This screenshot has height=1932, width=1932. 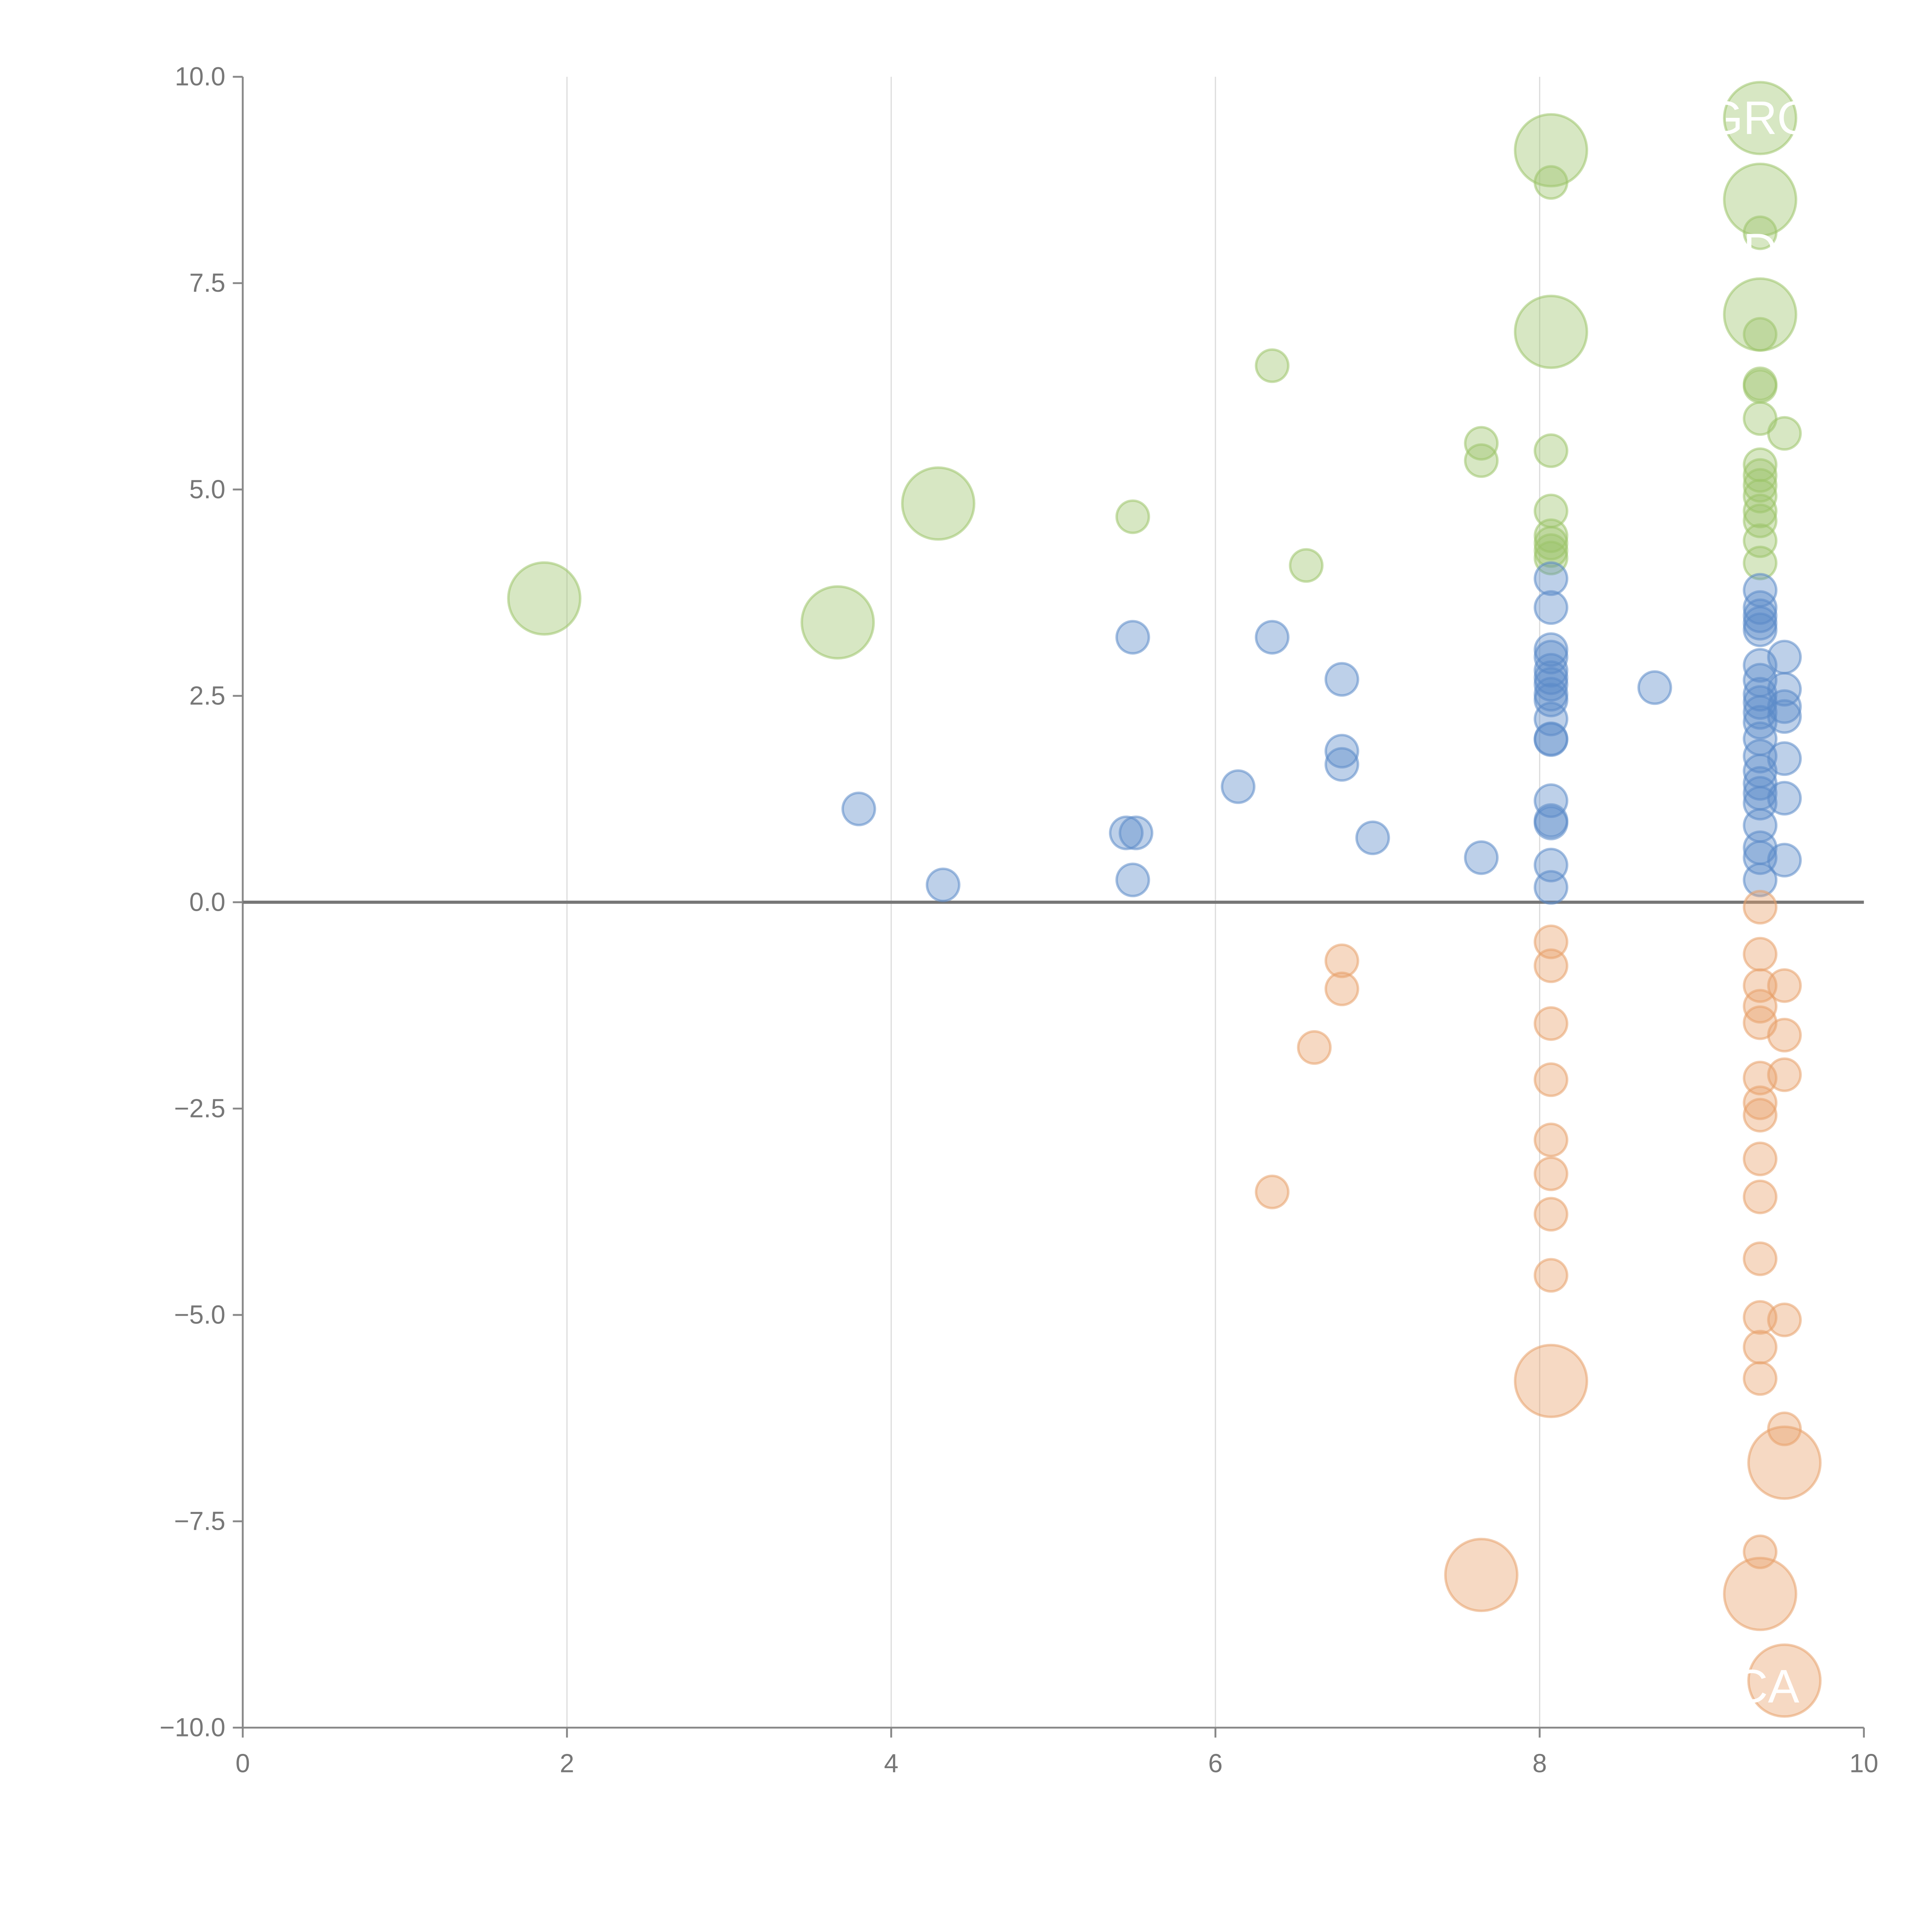 What do you see at coordinates (891, 1764) in the screenshot?
I see `x-tick-label: 4` at bounding box center [891, 1764].